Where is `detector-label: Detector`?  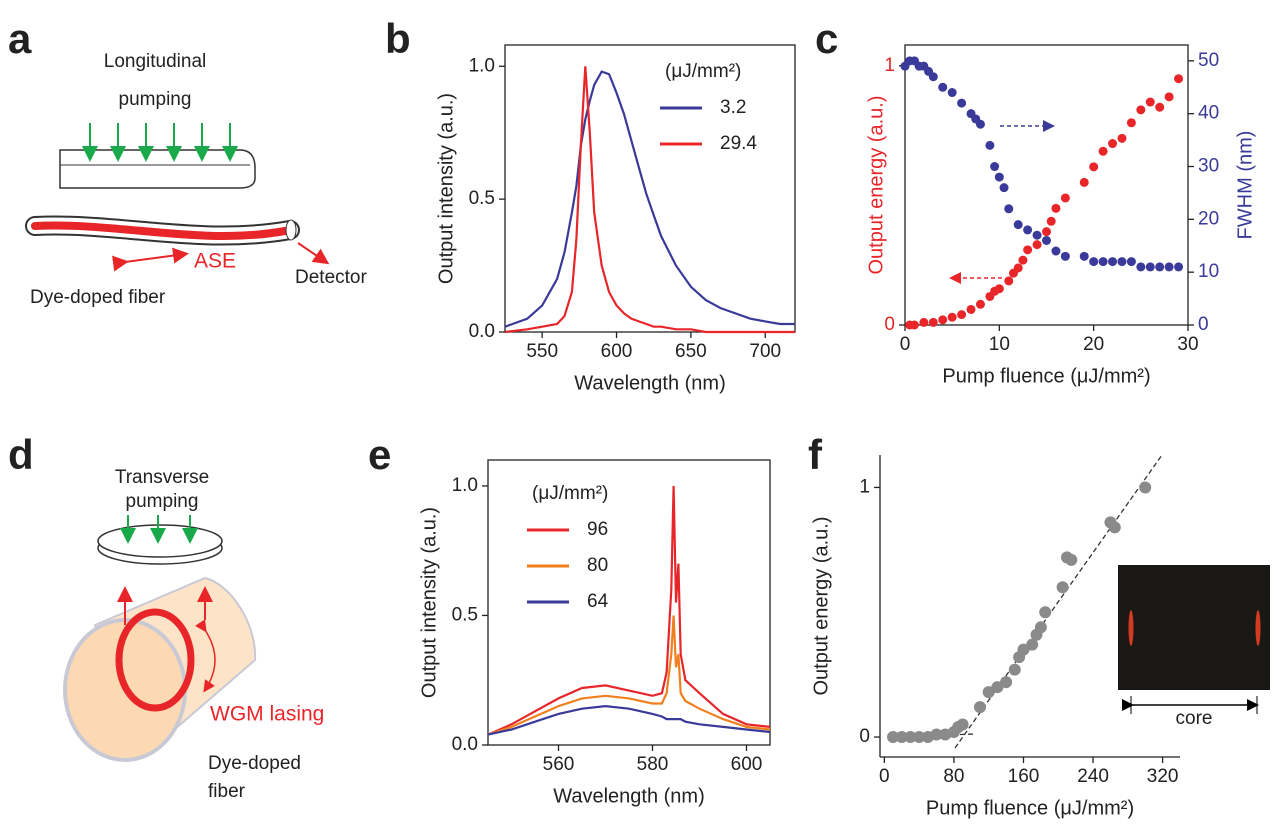
detector-label: Detector is located at coordinates (331, 277).